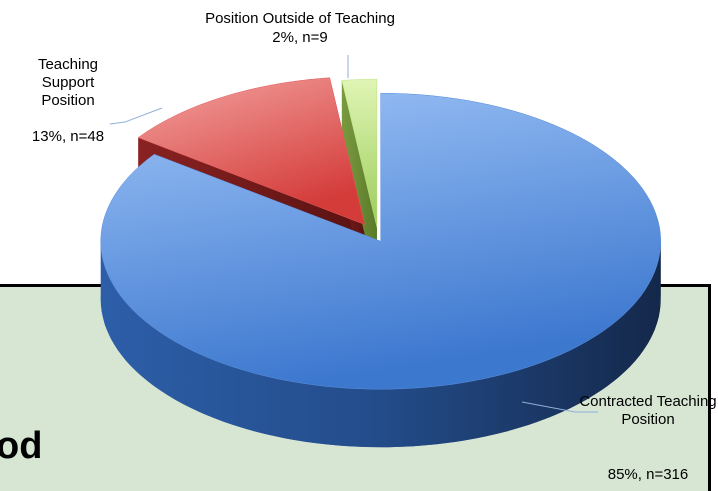 This screenshot has height=491, width=718. I want to click on slice-label: Contracted Teaching Position, so click(648, 410).